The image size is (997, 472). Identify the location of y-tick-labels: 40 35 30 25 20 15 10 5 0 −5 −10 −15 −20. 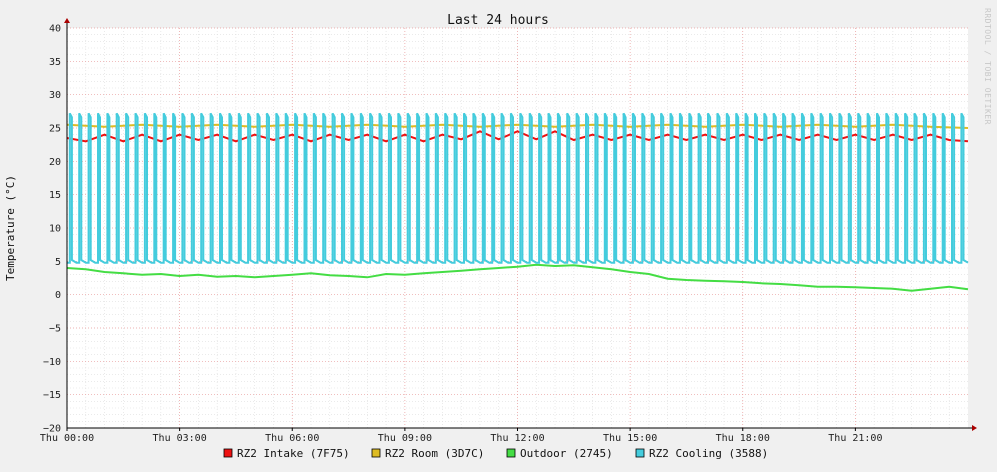
(52, 229).